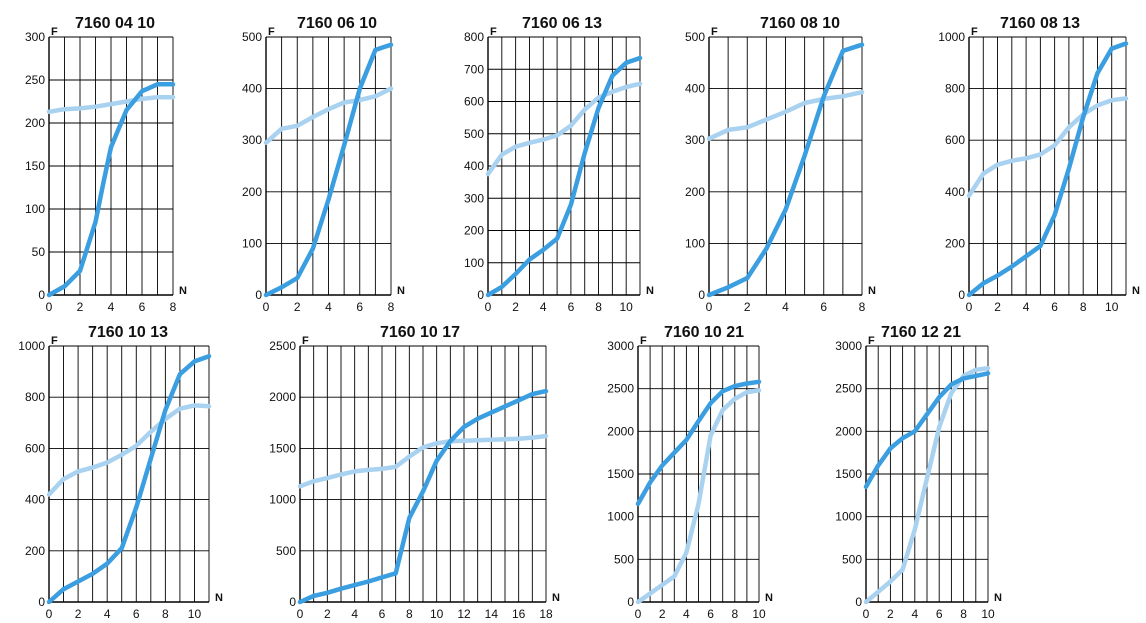  What do you see at coordinates (546, 614) in the screenshot?
I see `x-tick-label: 18` at bounding box center [546, 614].